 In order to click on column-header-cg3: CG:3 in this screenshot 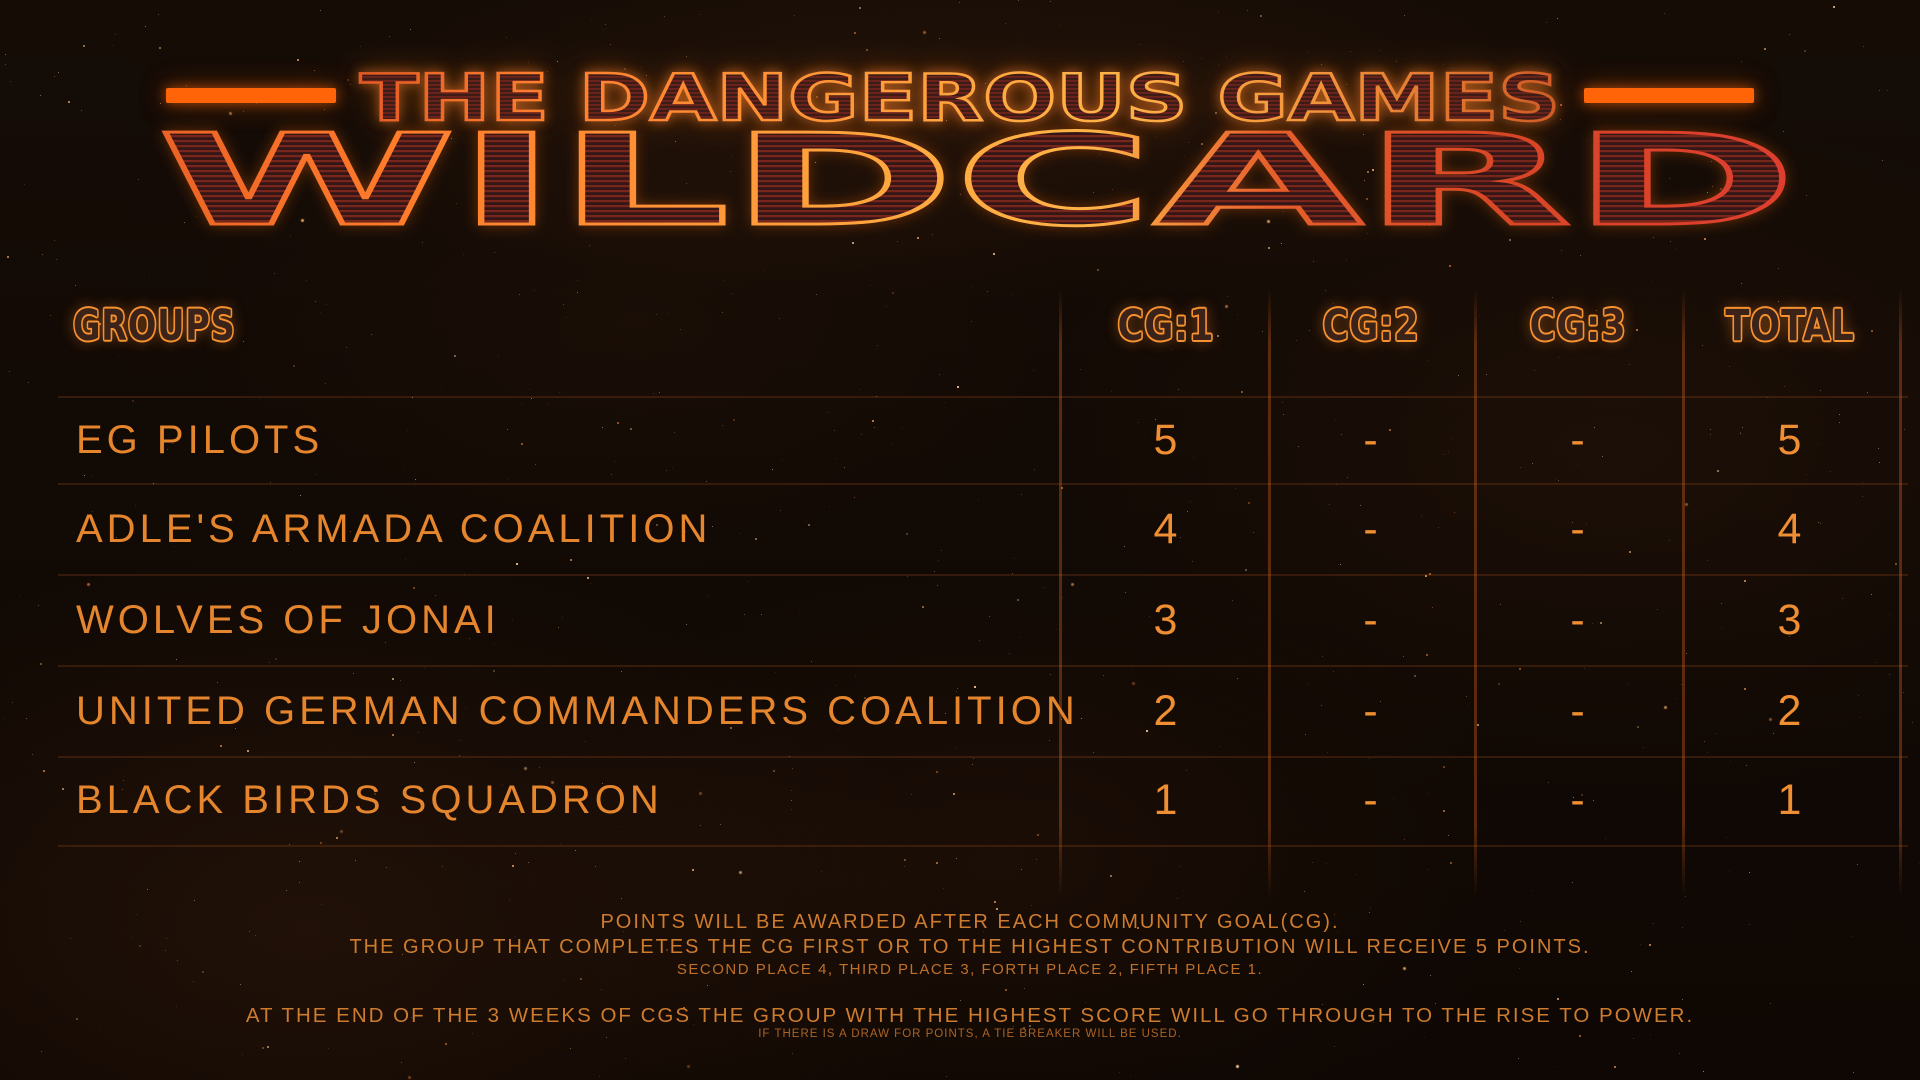, I will do `click(1578, 326)`.